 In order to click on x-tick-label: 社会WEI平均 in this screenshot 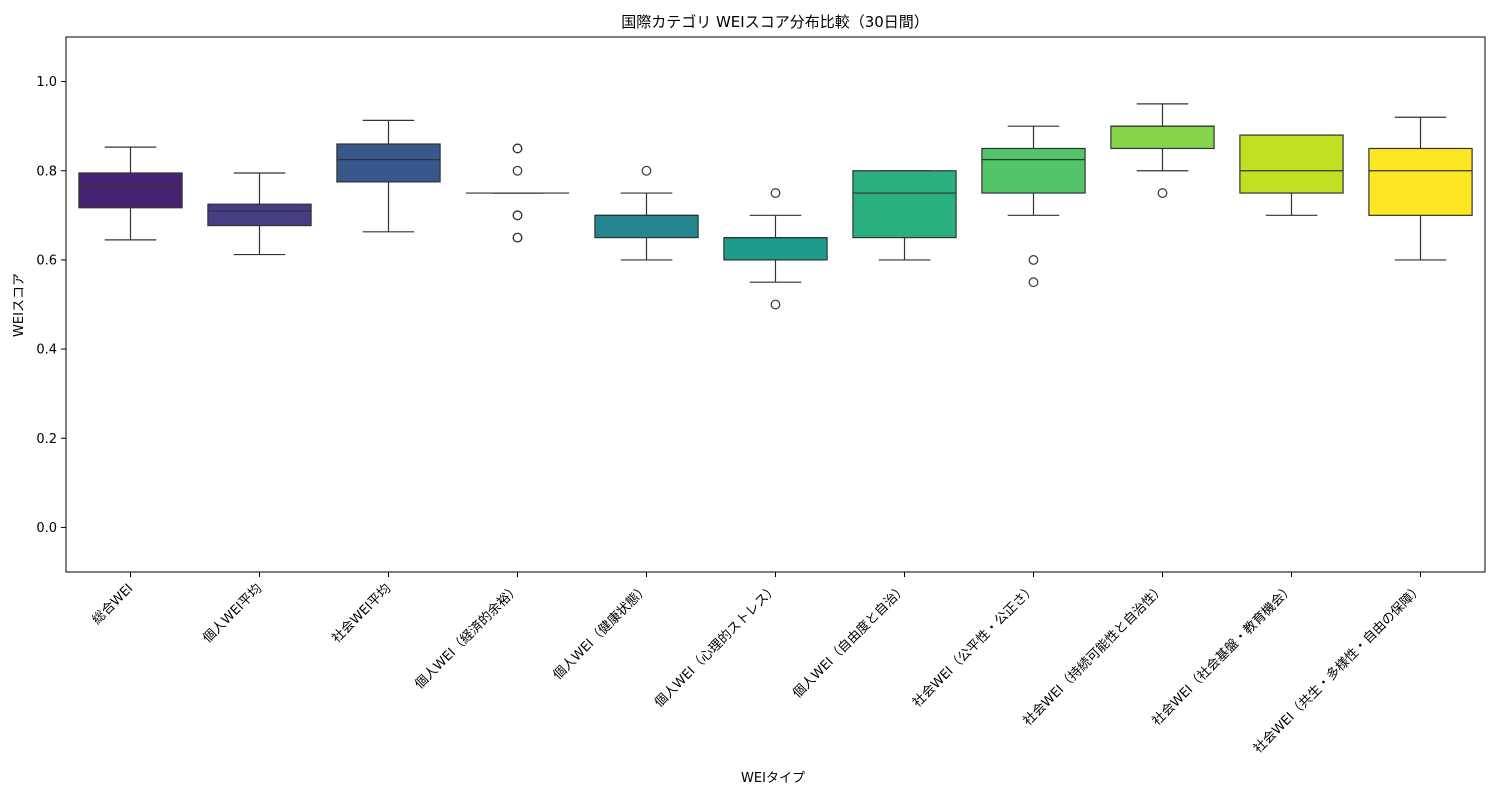, I will do `click(362, 614)`.